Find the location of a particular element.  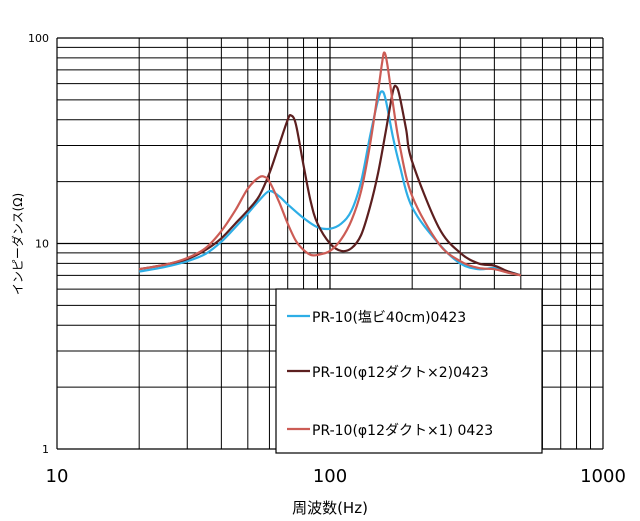

y-tick-label: 10 is located at coordinates (42, 244).